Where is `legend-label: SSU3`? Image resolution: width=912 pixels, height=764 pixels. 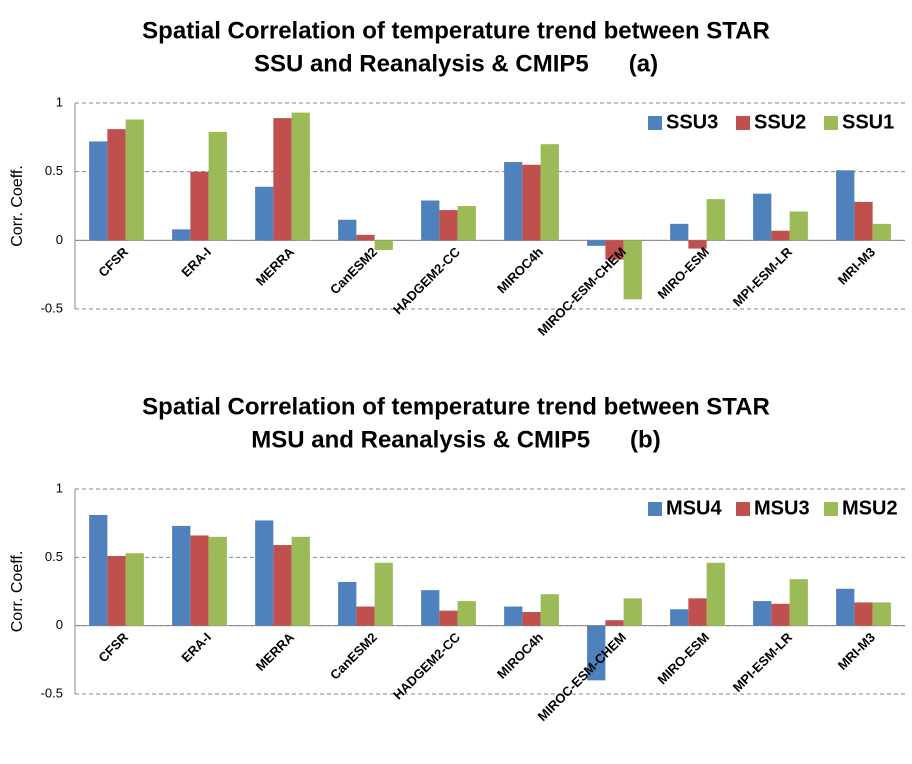
legend-label: SSU3 is located at coordinates (692, 122).